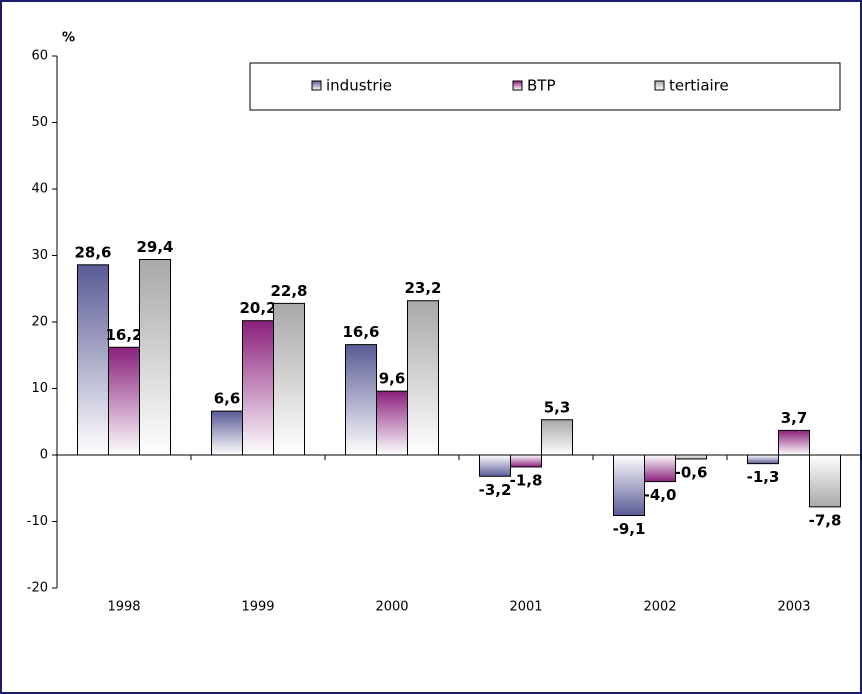 Image resolution: width=862 pixels, height=694 pixels. What do you see at coordinates (691, 472) in the screenshot?
I see `data-label: -0,6` at bounding box center [691, 472].